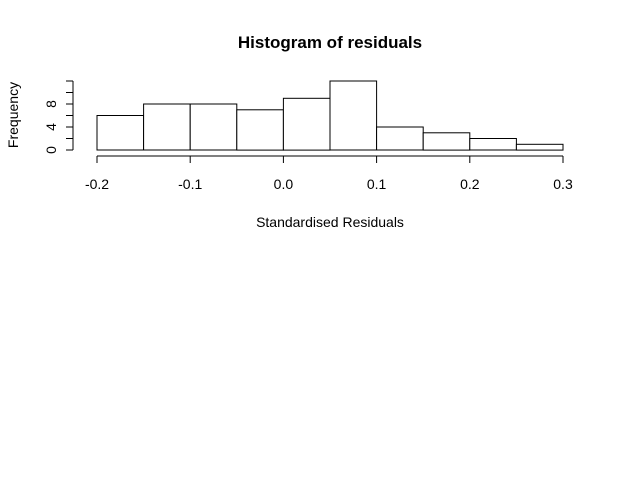  I want to click on y-tick-label-3: 4, so click(51, 127).